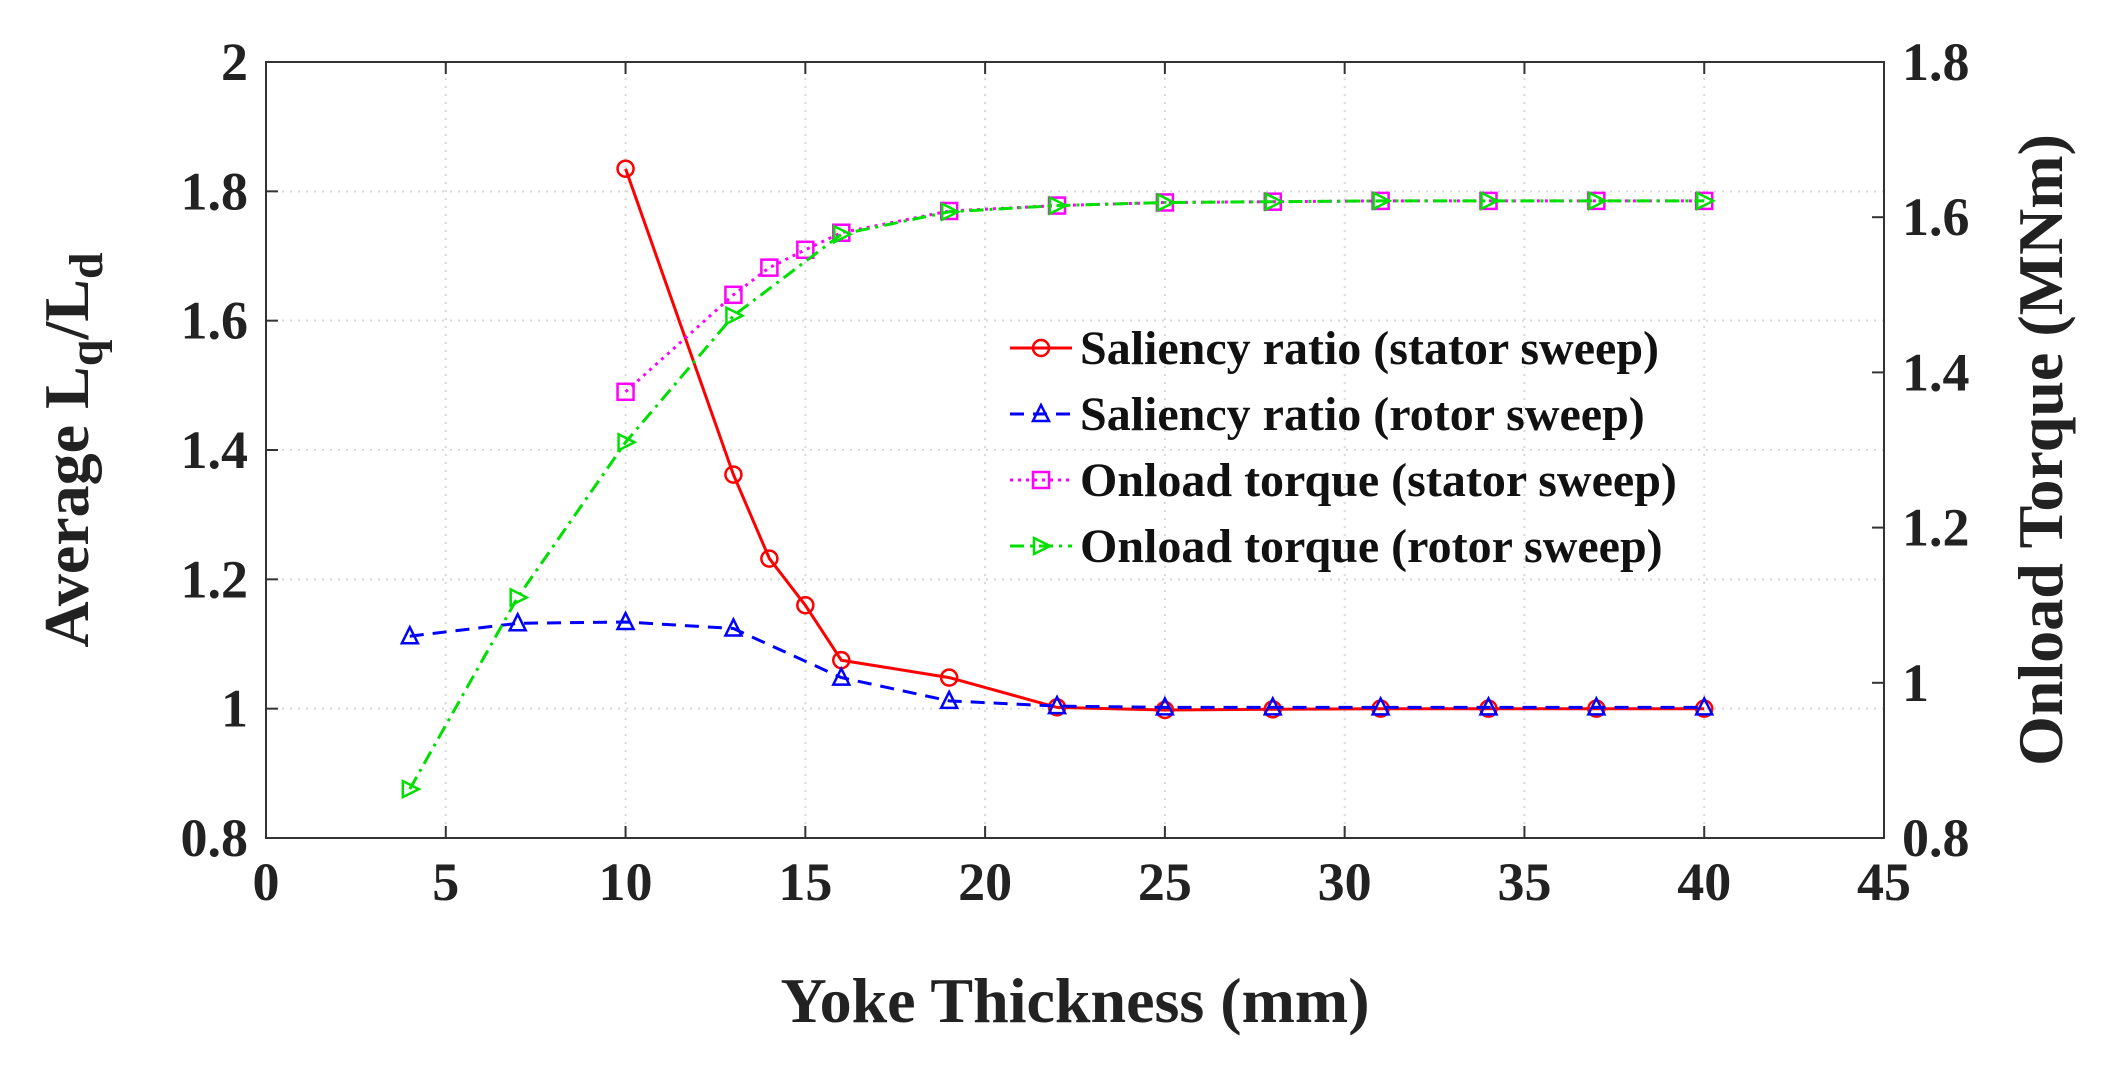  What do you see at coordinates (1369, 348) in the screenshot?
I see `legend-label: Saliency ratio (stator sweep)` at bounding box center [1369, 348].